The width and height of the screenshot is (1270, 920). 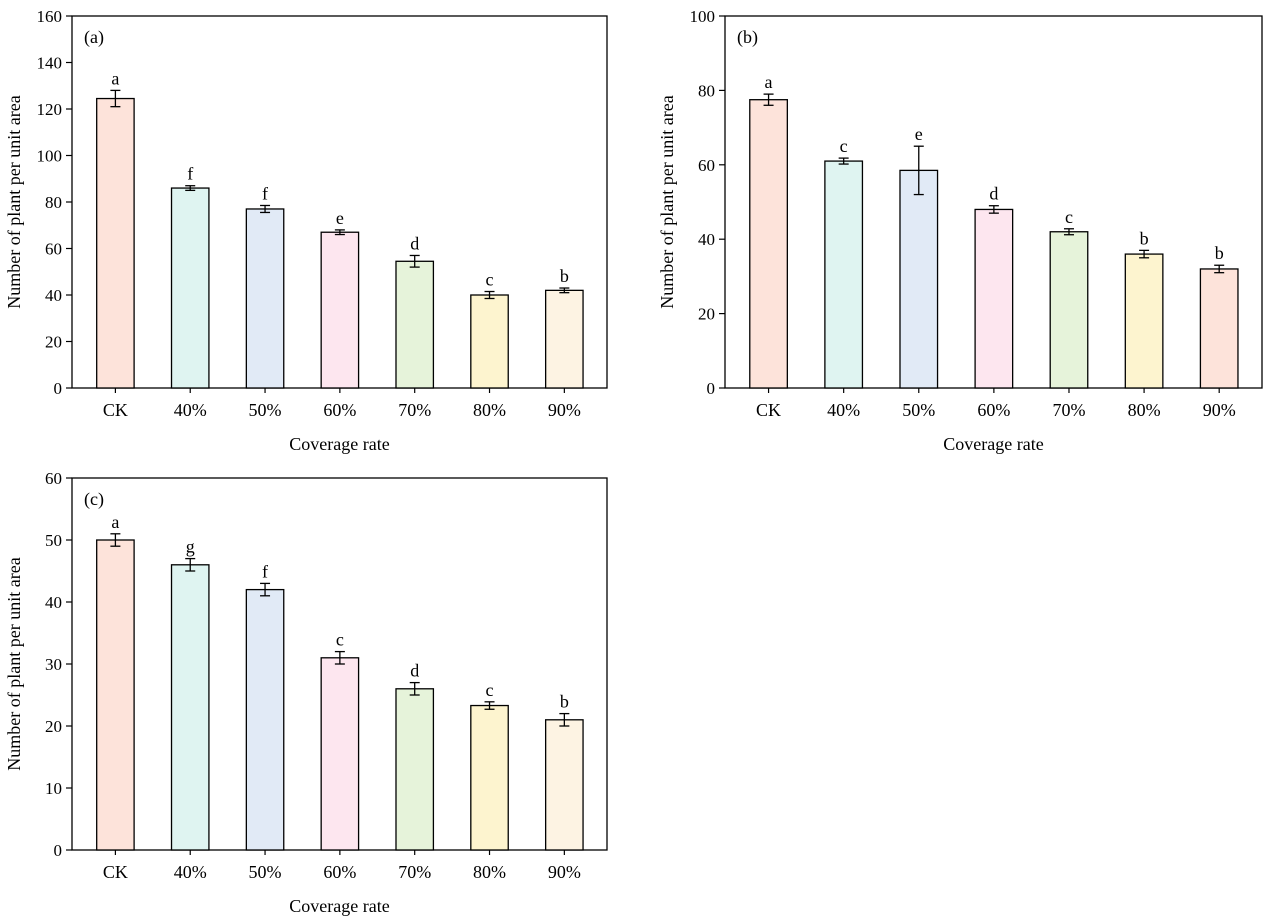 What do you see at coordinates (53, 540) in the screenshot?
I see `y-tick-label: 50` at bounding box center [53, 540].